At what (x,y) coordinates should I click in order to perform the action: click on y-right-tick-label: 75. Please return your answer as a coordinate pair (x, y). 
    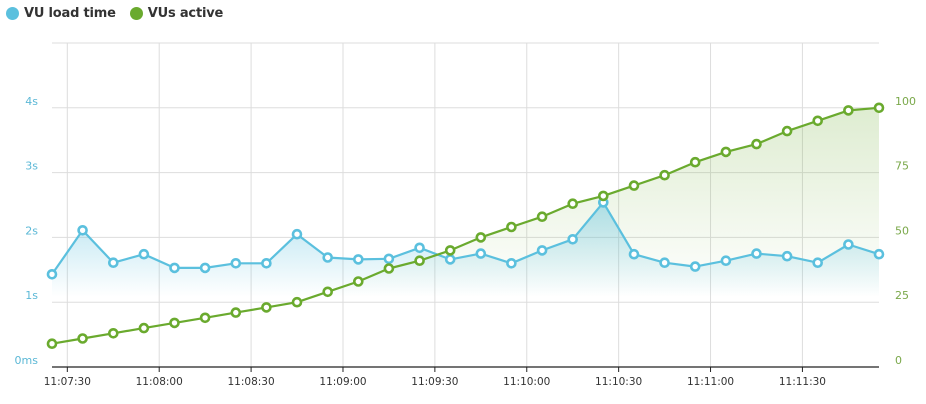
    Looking at the image, I should click on (902, 166).